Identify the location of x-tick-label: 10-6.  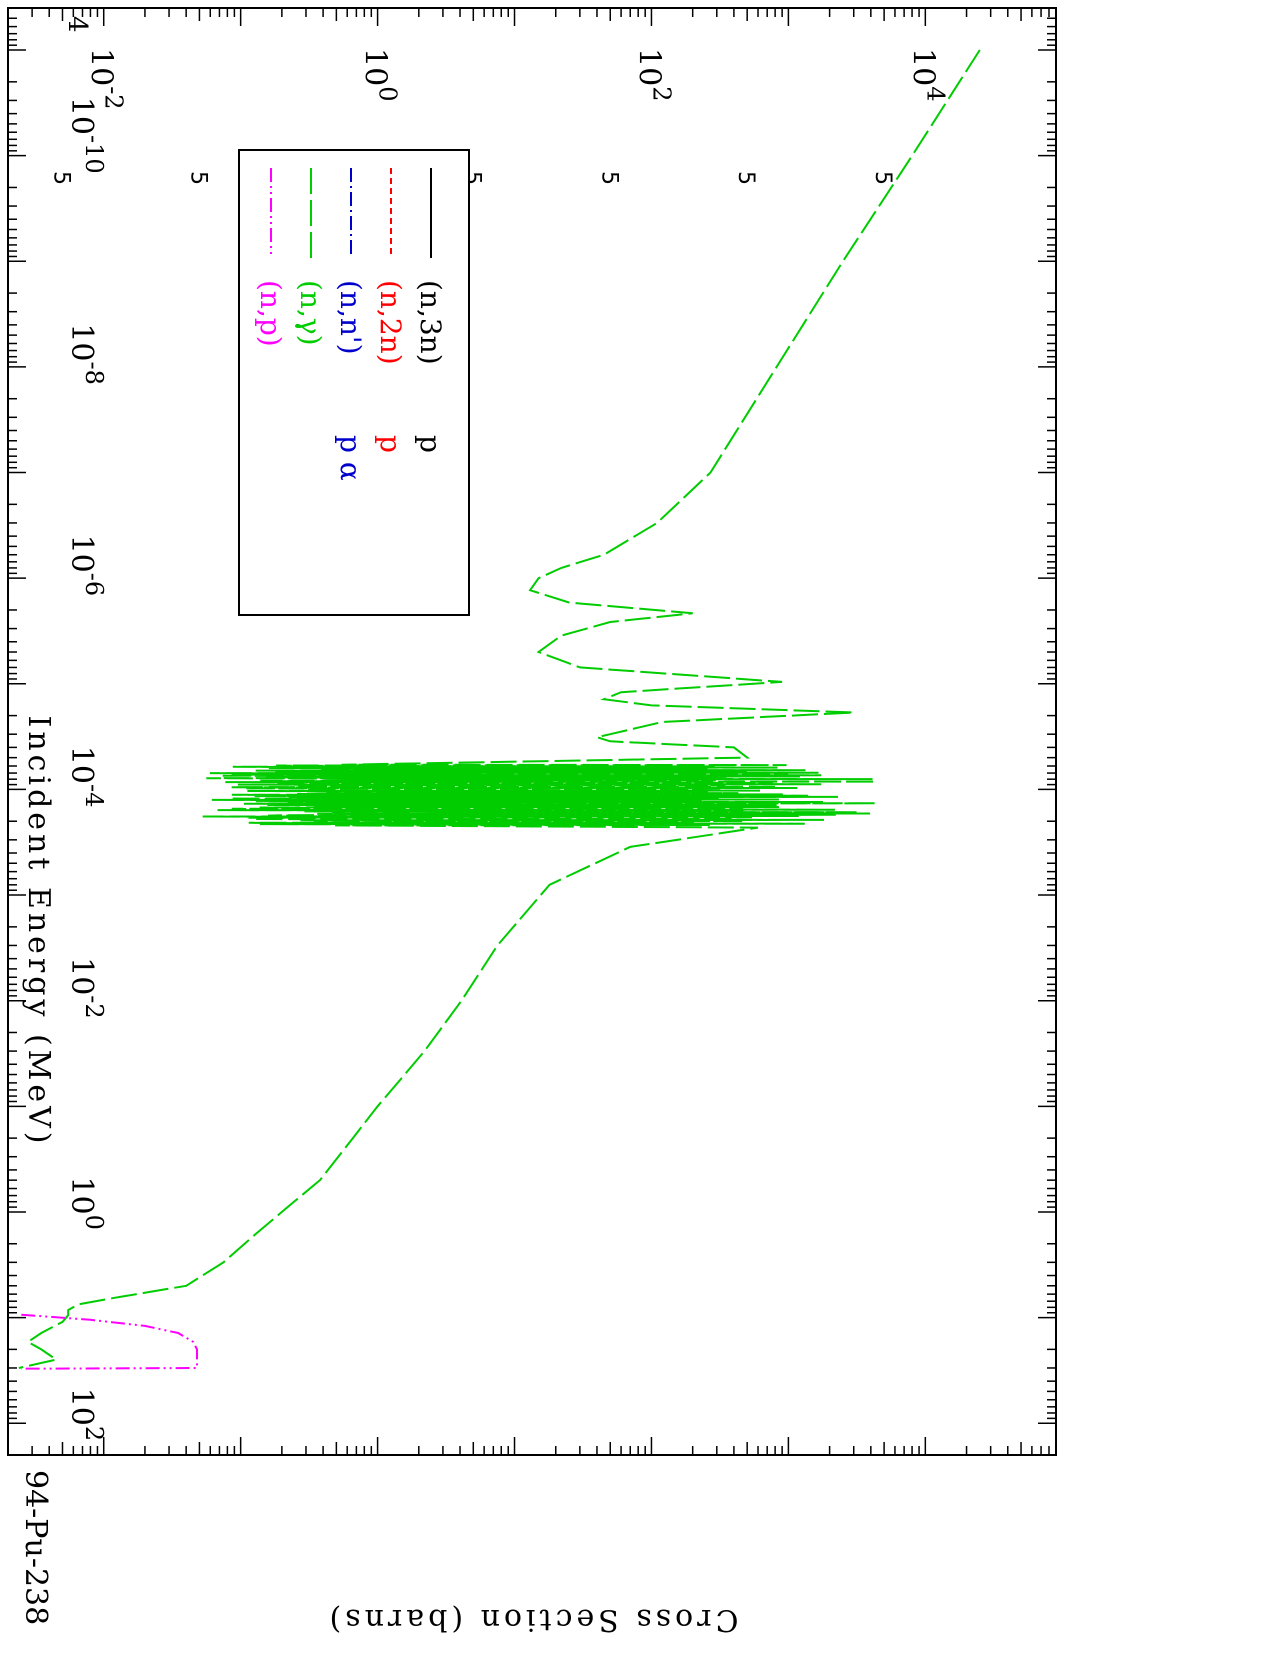
(86, 566).